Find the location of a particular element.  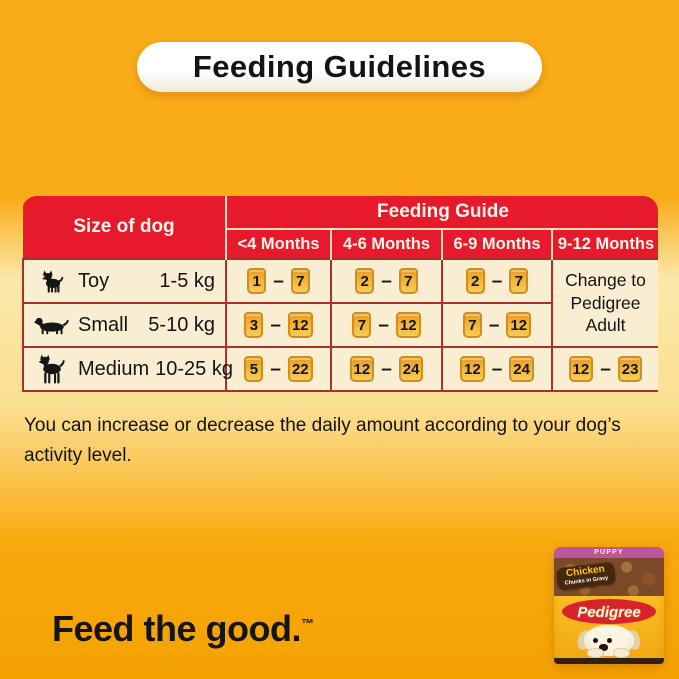

product-pouch-image: PUPPY Chicken Chunks in Gravy Pedigree is located at coordinates (609, 605).